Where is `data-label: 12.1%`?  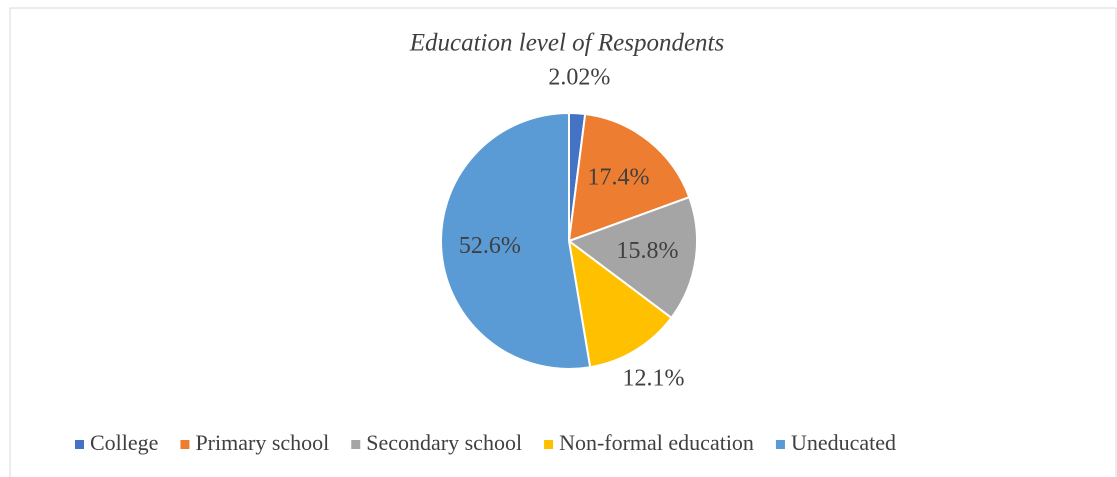
data-label: 12.1% is located at coordinates (653, 378).